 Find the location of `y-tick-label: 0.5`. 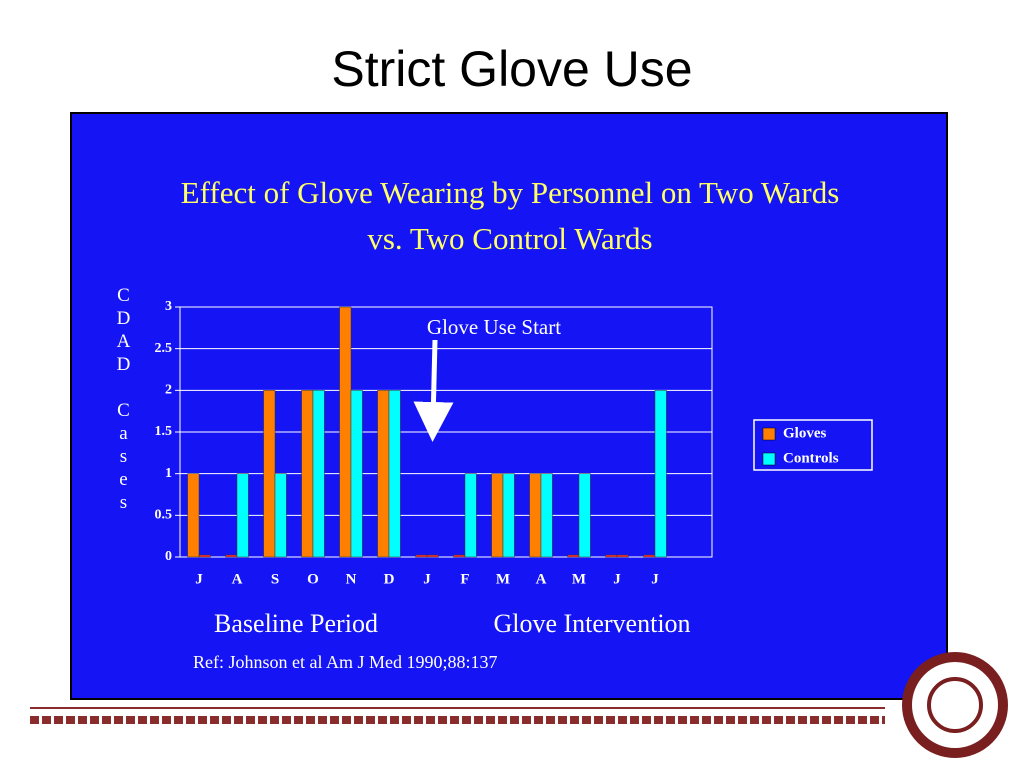

y-tick-label: 0.5 is located at coordinates (164, 515).